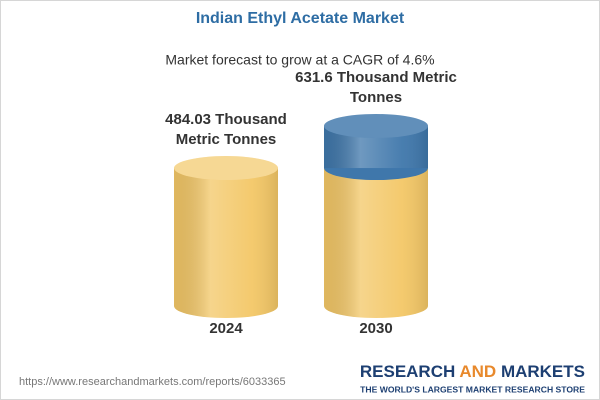 The height and width of the screenshot is (400, 600). I want to click on brand-part: RESEARCH, so click(407, 371).